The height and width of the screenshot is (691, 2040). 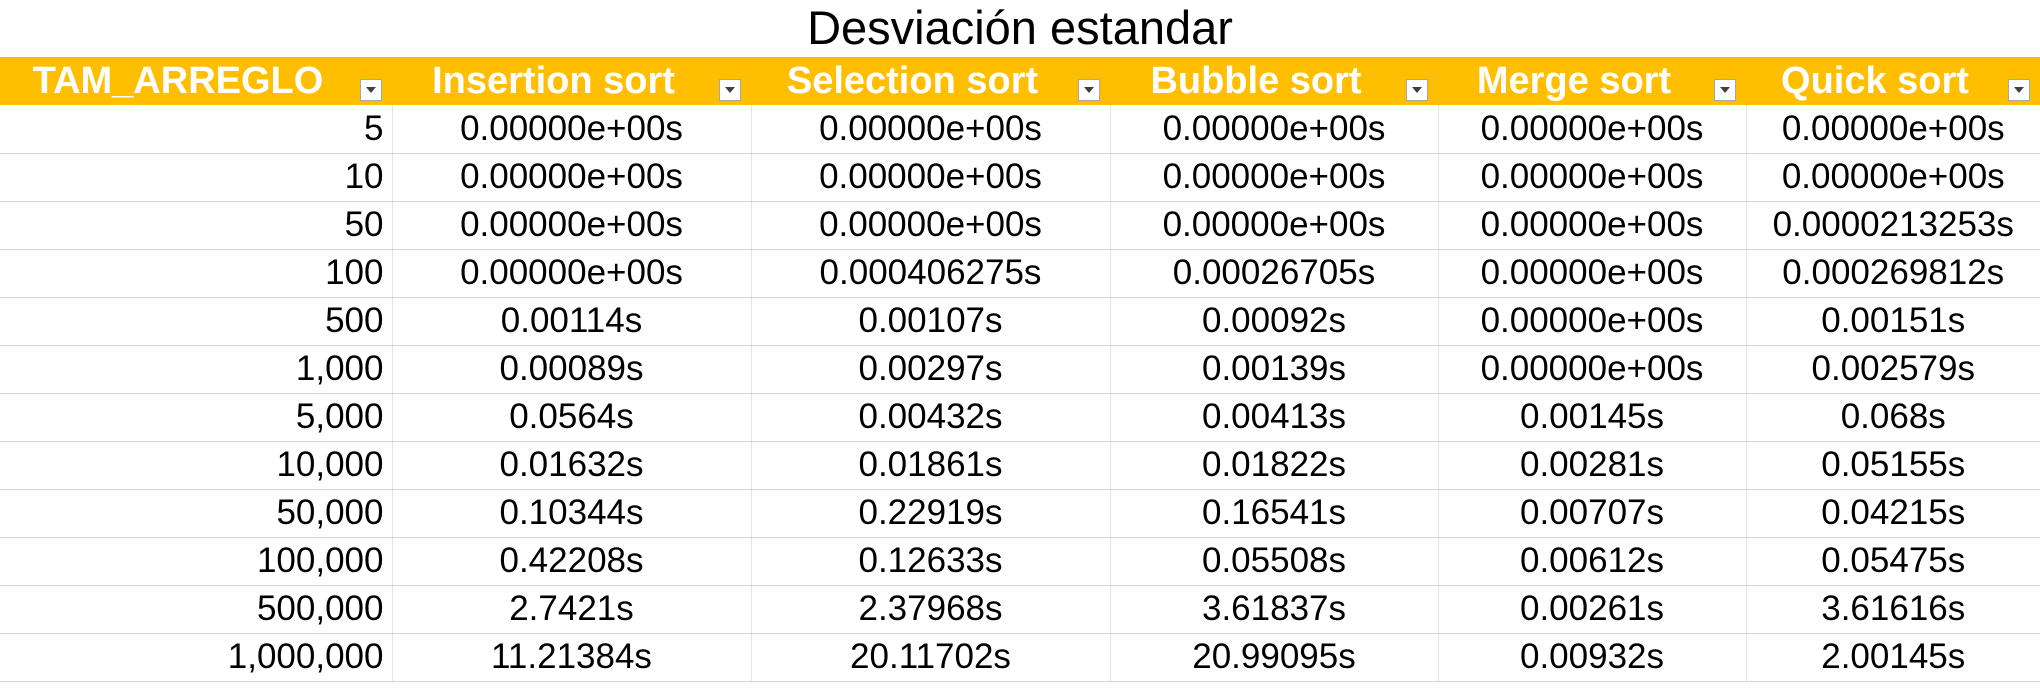 What do you see at coordinates (1574, 80) in the screenshot?
I see `column-header-label: Merge sort` at bounding box center [1574, 80].